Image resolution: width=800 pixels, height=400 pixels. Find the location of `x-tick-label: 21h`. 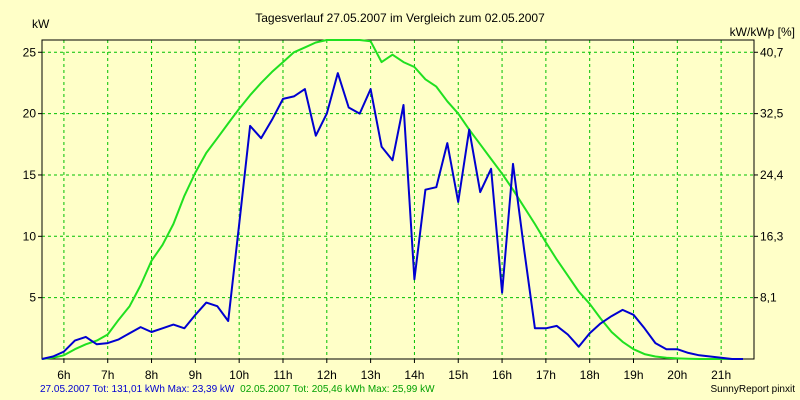

x-tick-label: 21h is located at coordinates (721, 375).